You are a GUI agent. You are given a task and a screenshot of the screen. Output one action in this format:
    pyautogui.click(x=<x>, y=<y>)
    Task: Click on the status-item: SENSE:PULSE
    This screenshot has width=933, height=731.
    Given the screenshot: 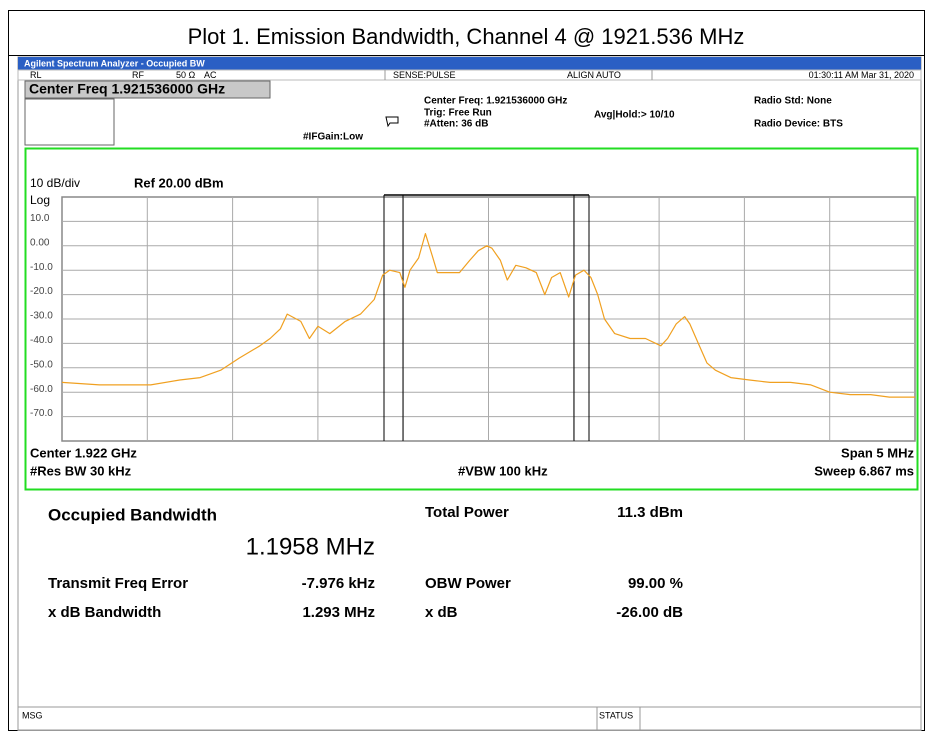 What is the action you would take?
    pyautogui.click(x=424, y=75)
    